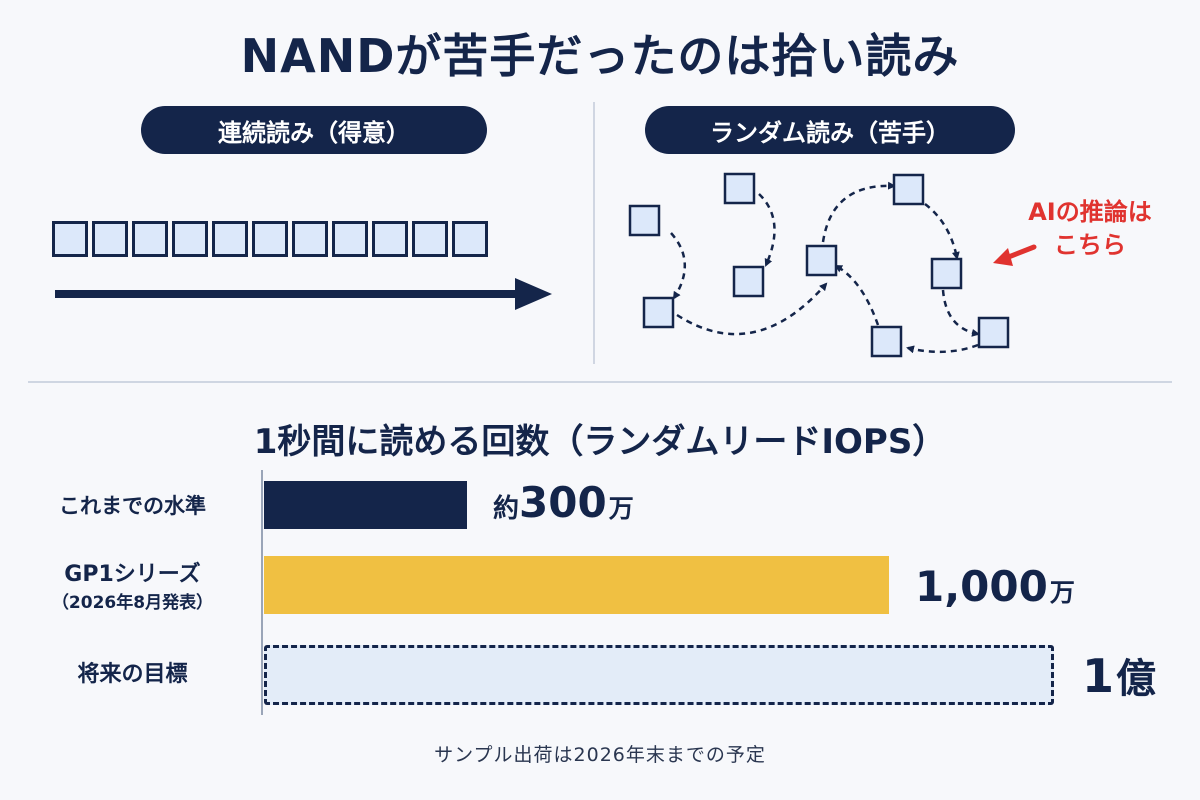 This screenshot has height=800, width=1200. Describe the element at coordinates (132, 588) in the screenshot. I see `bar-label-gp1: GP1シリーズ （2026年8月発表）` at that location.